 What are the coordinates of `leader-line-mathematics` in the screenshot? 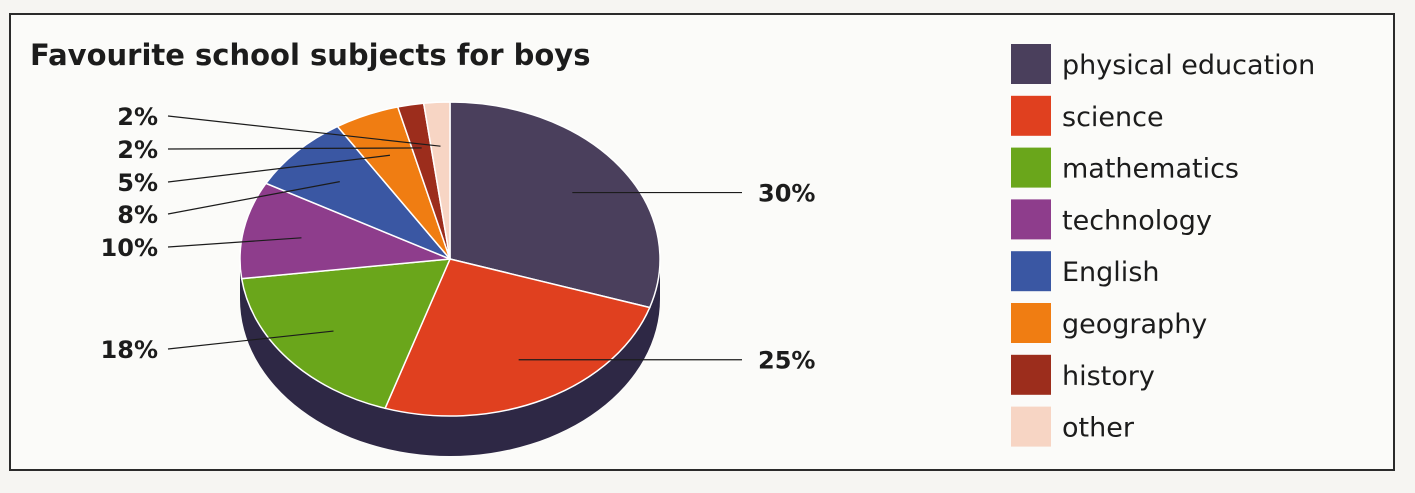 It's located at (250, 340).